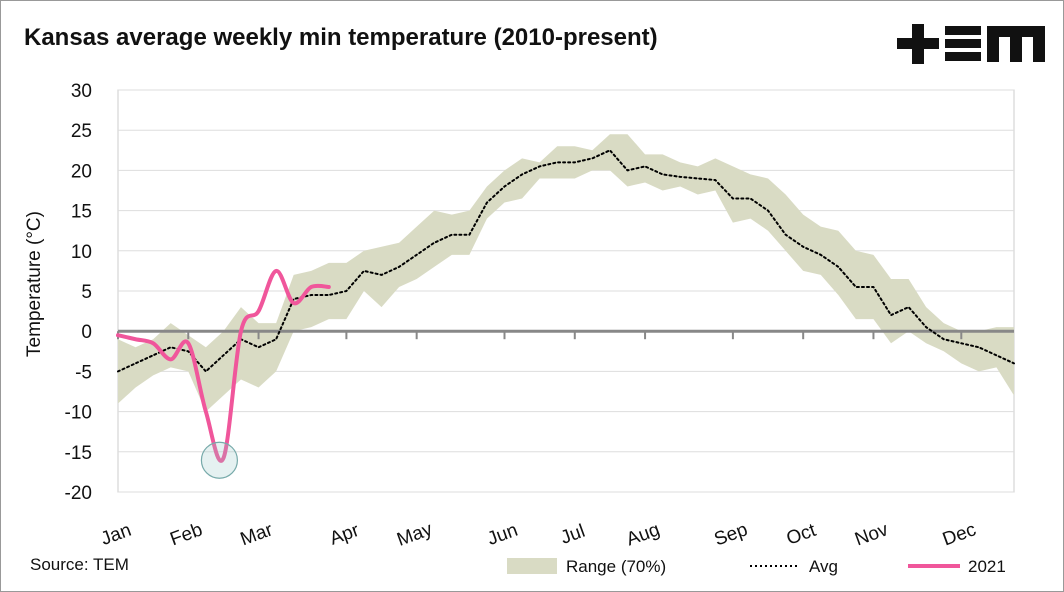  What do you see at coordinates (823, 566) in the screenshot?
I see `legend-label: Avg` at bounding box center [823, 566].